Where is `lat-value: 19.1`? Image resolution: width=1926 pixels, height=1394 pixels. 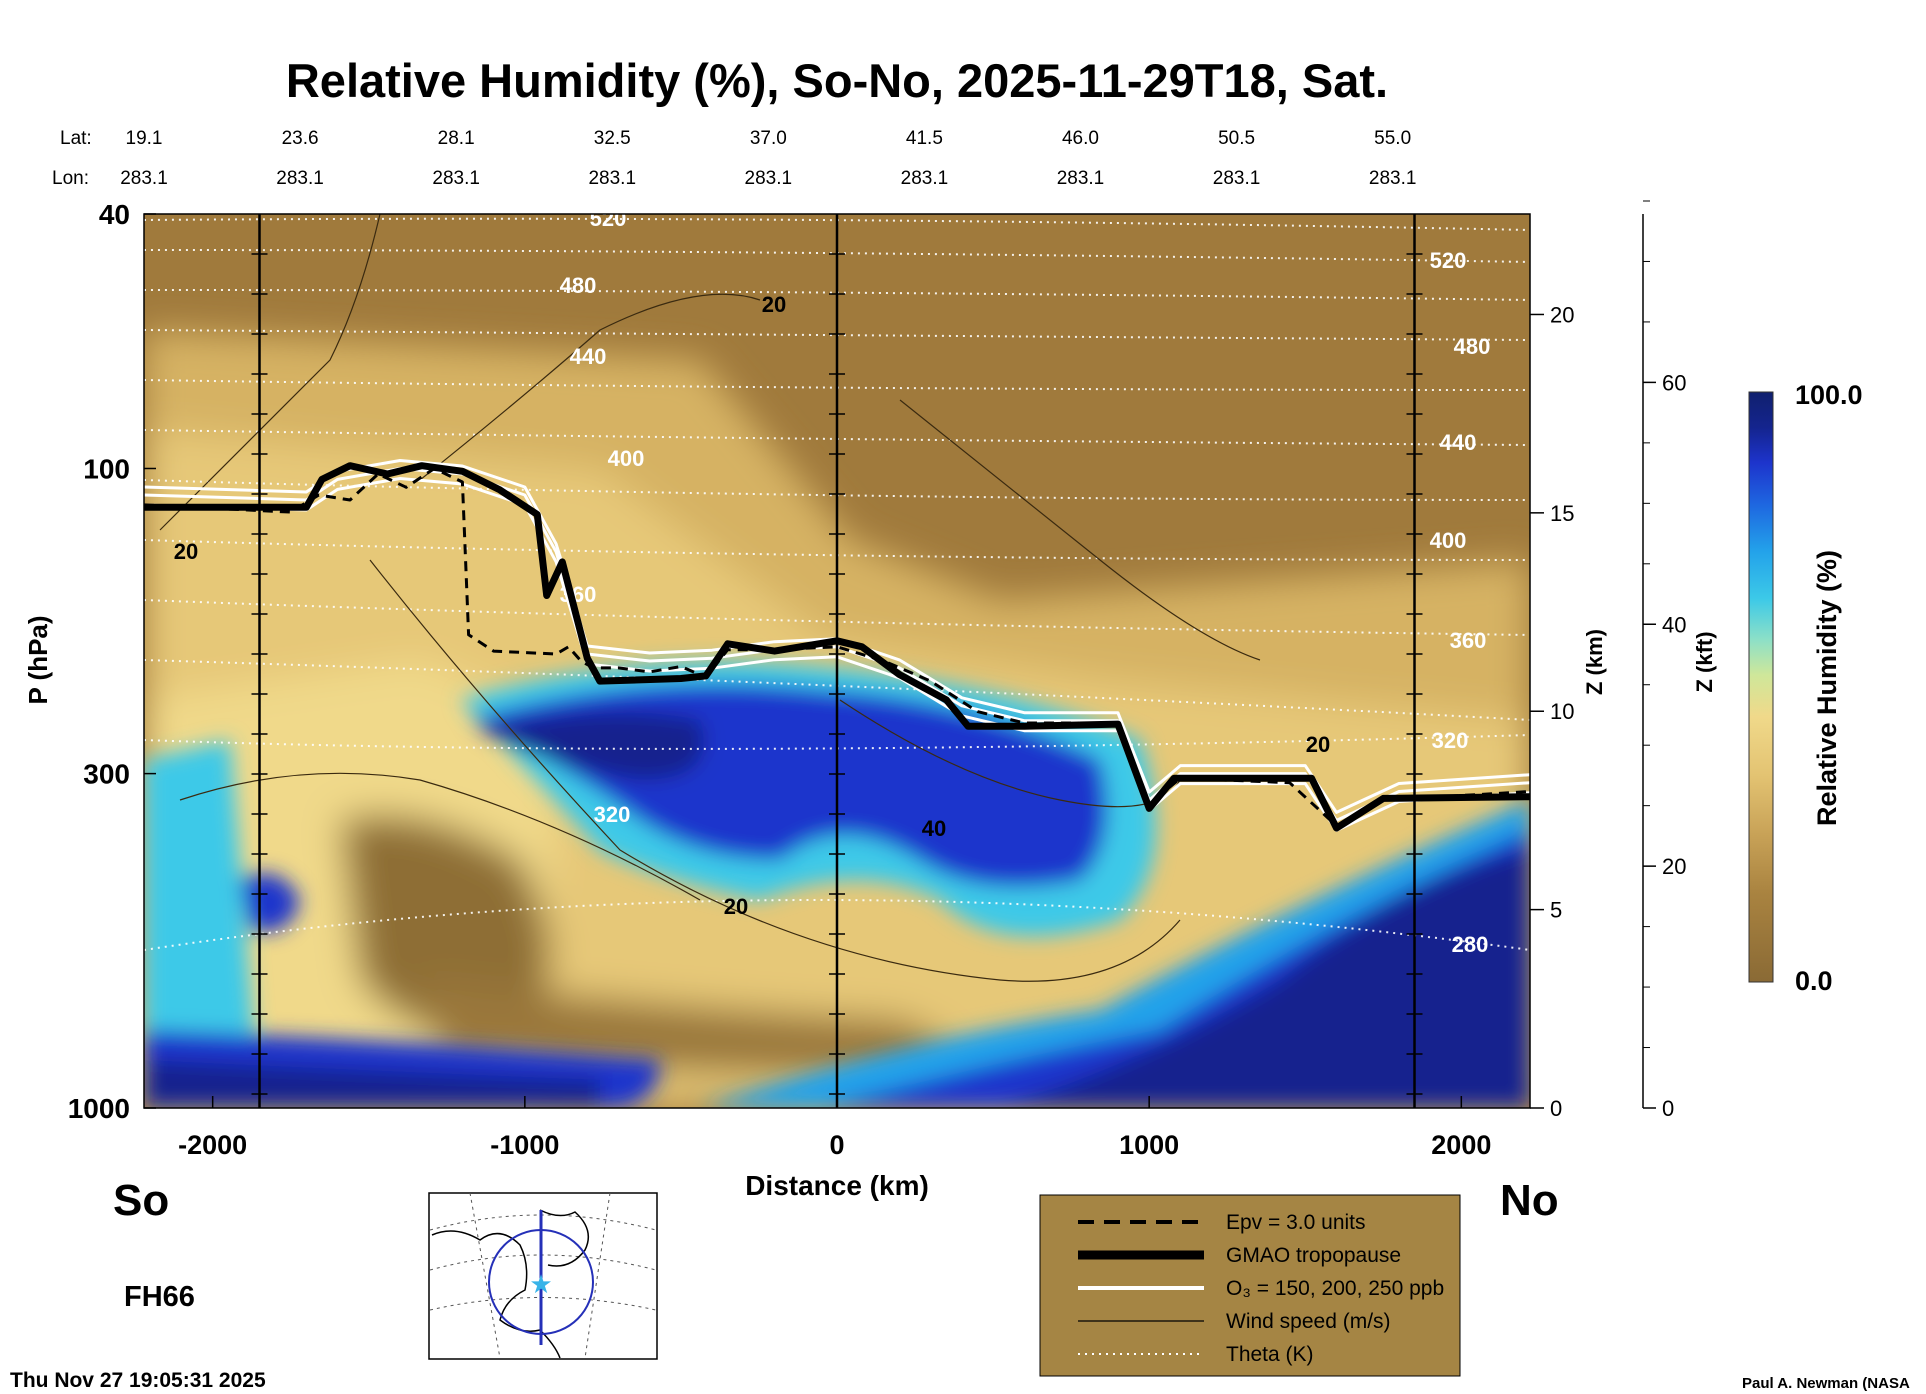
lat-value: 19.1 is located at coordinates (144, 138).